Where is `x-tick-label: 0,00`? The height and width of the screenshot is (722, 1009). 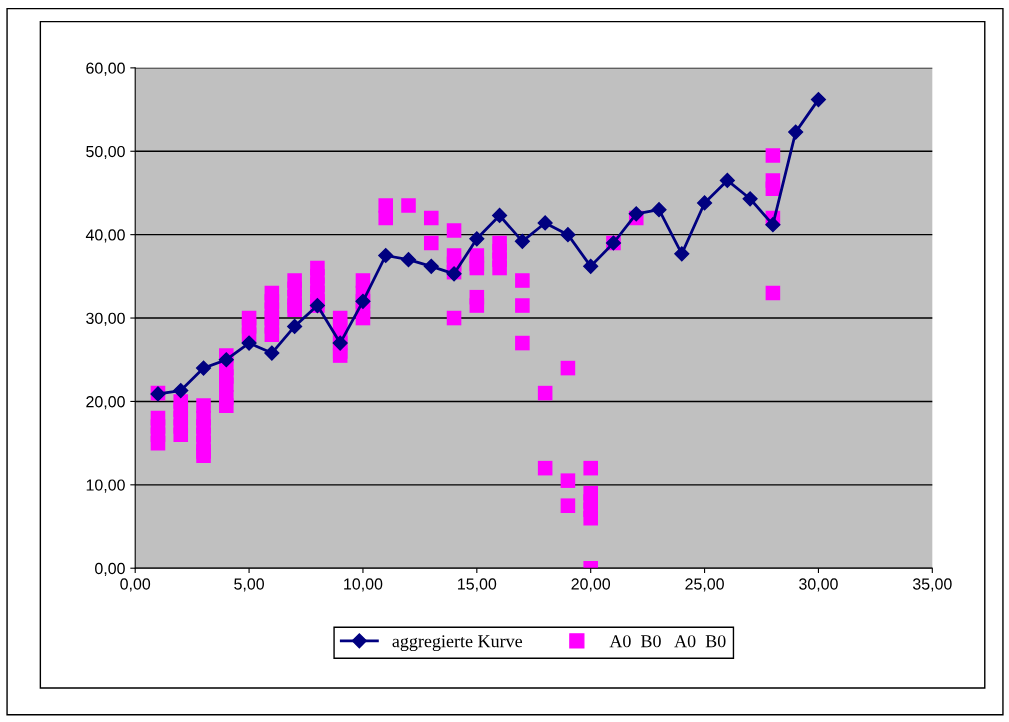 x-tick-label: 0,00 is located at coordinates (135, 585).